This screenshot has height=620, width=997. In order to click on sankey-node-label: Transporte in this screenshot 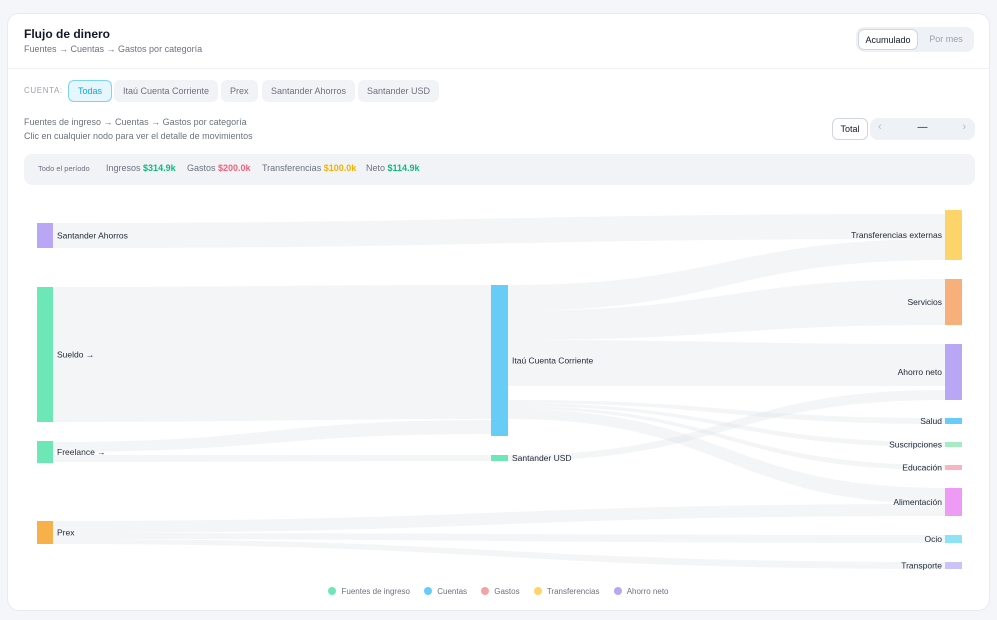, I will do `click(921, 566)`.